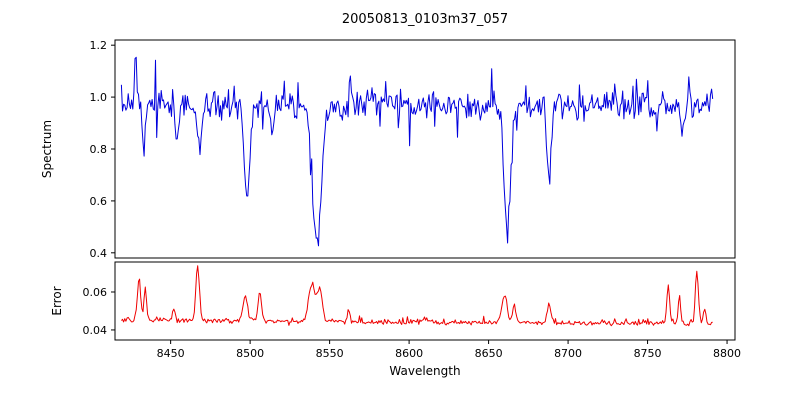 The image size is (800, 400). I want to click on y-tick-label: 0.4, so click(99, 253).